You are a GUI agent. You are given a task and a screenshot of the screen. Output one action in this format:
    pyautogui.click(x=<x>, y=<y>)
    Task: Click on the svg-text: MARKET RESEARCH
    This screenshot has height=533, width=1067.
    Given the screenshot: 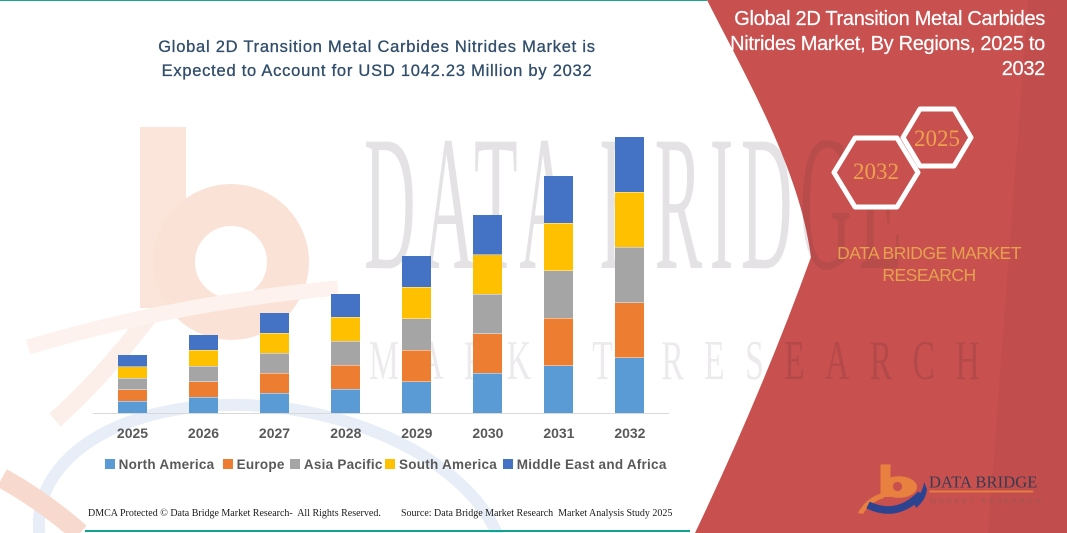 What is the action you would take?
    pyautogui.click(x=986, y=500)
    